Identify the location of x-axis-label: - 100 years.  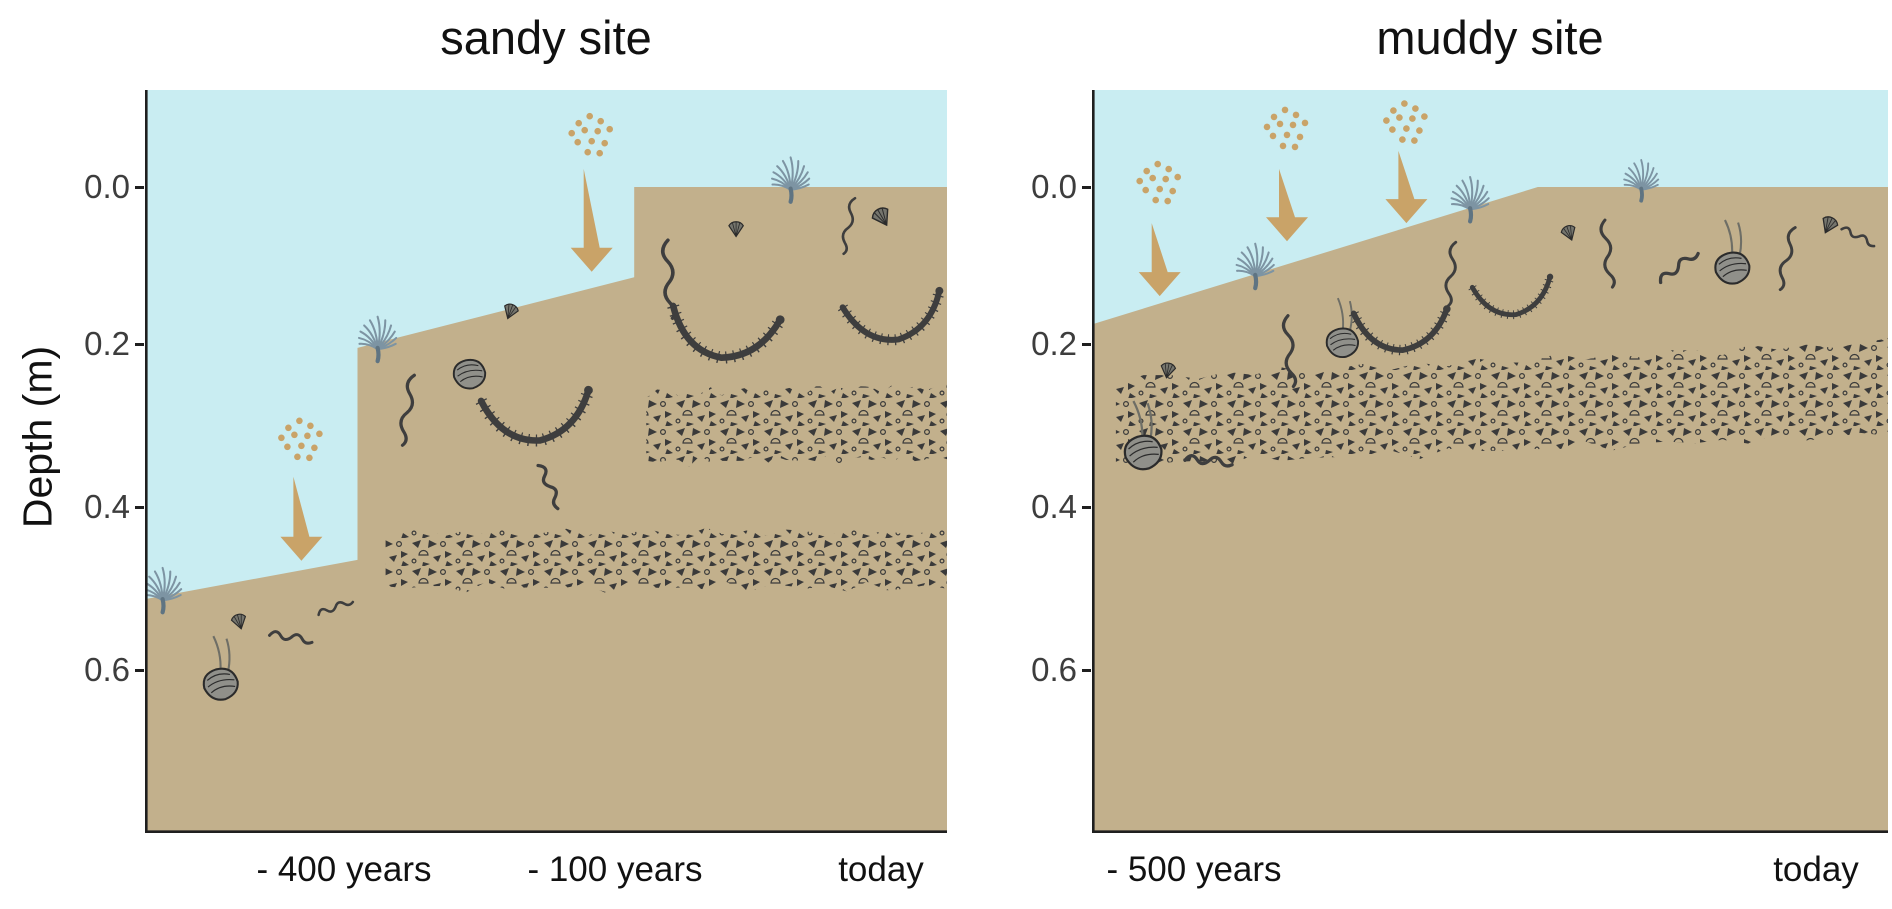
(615, 869).